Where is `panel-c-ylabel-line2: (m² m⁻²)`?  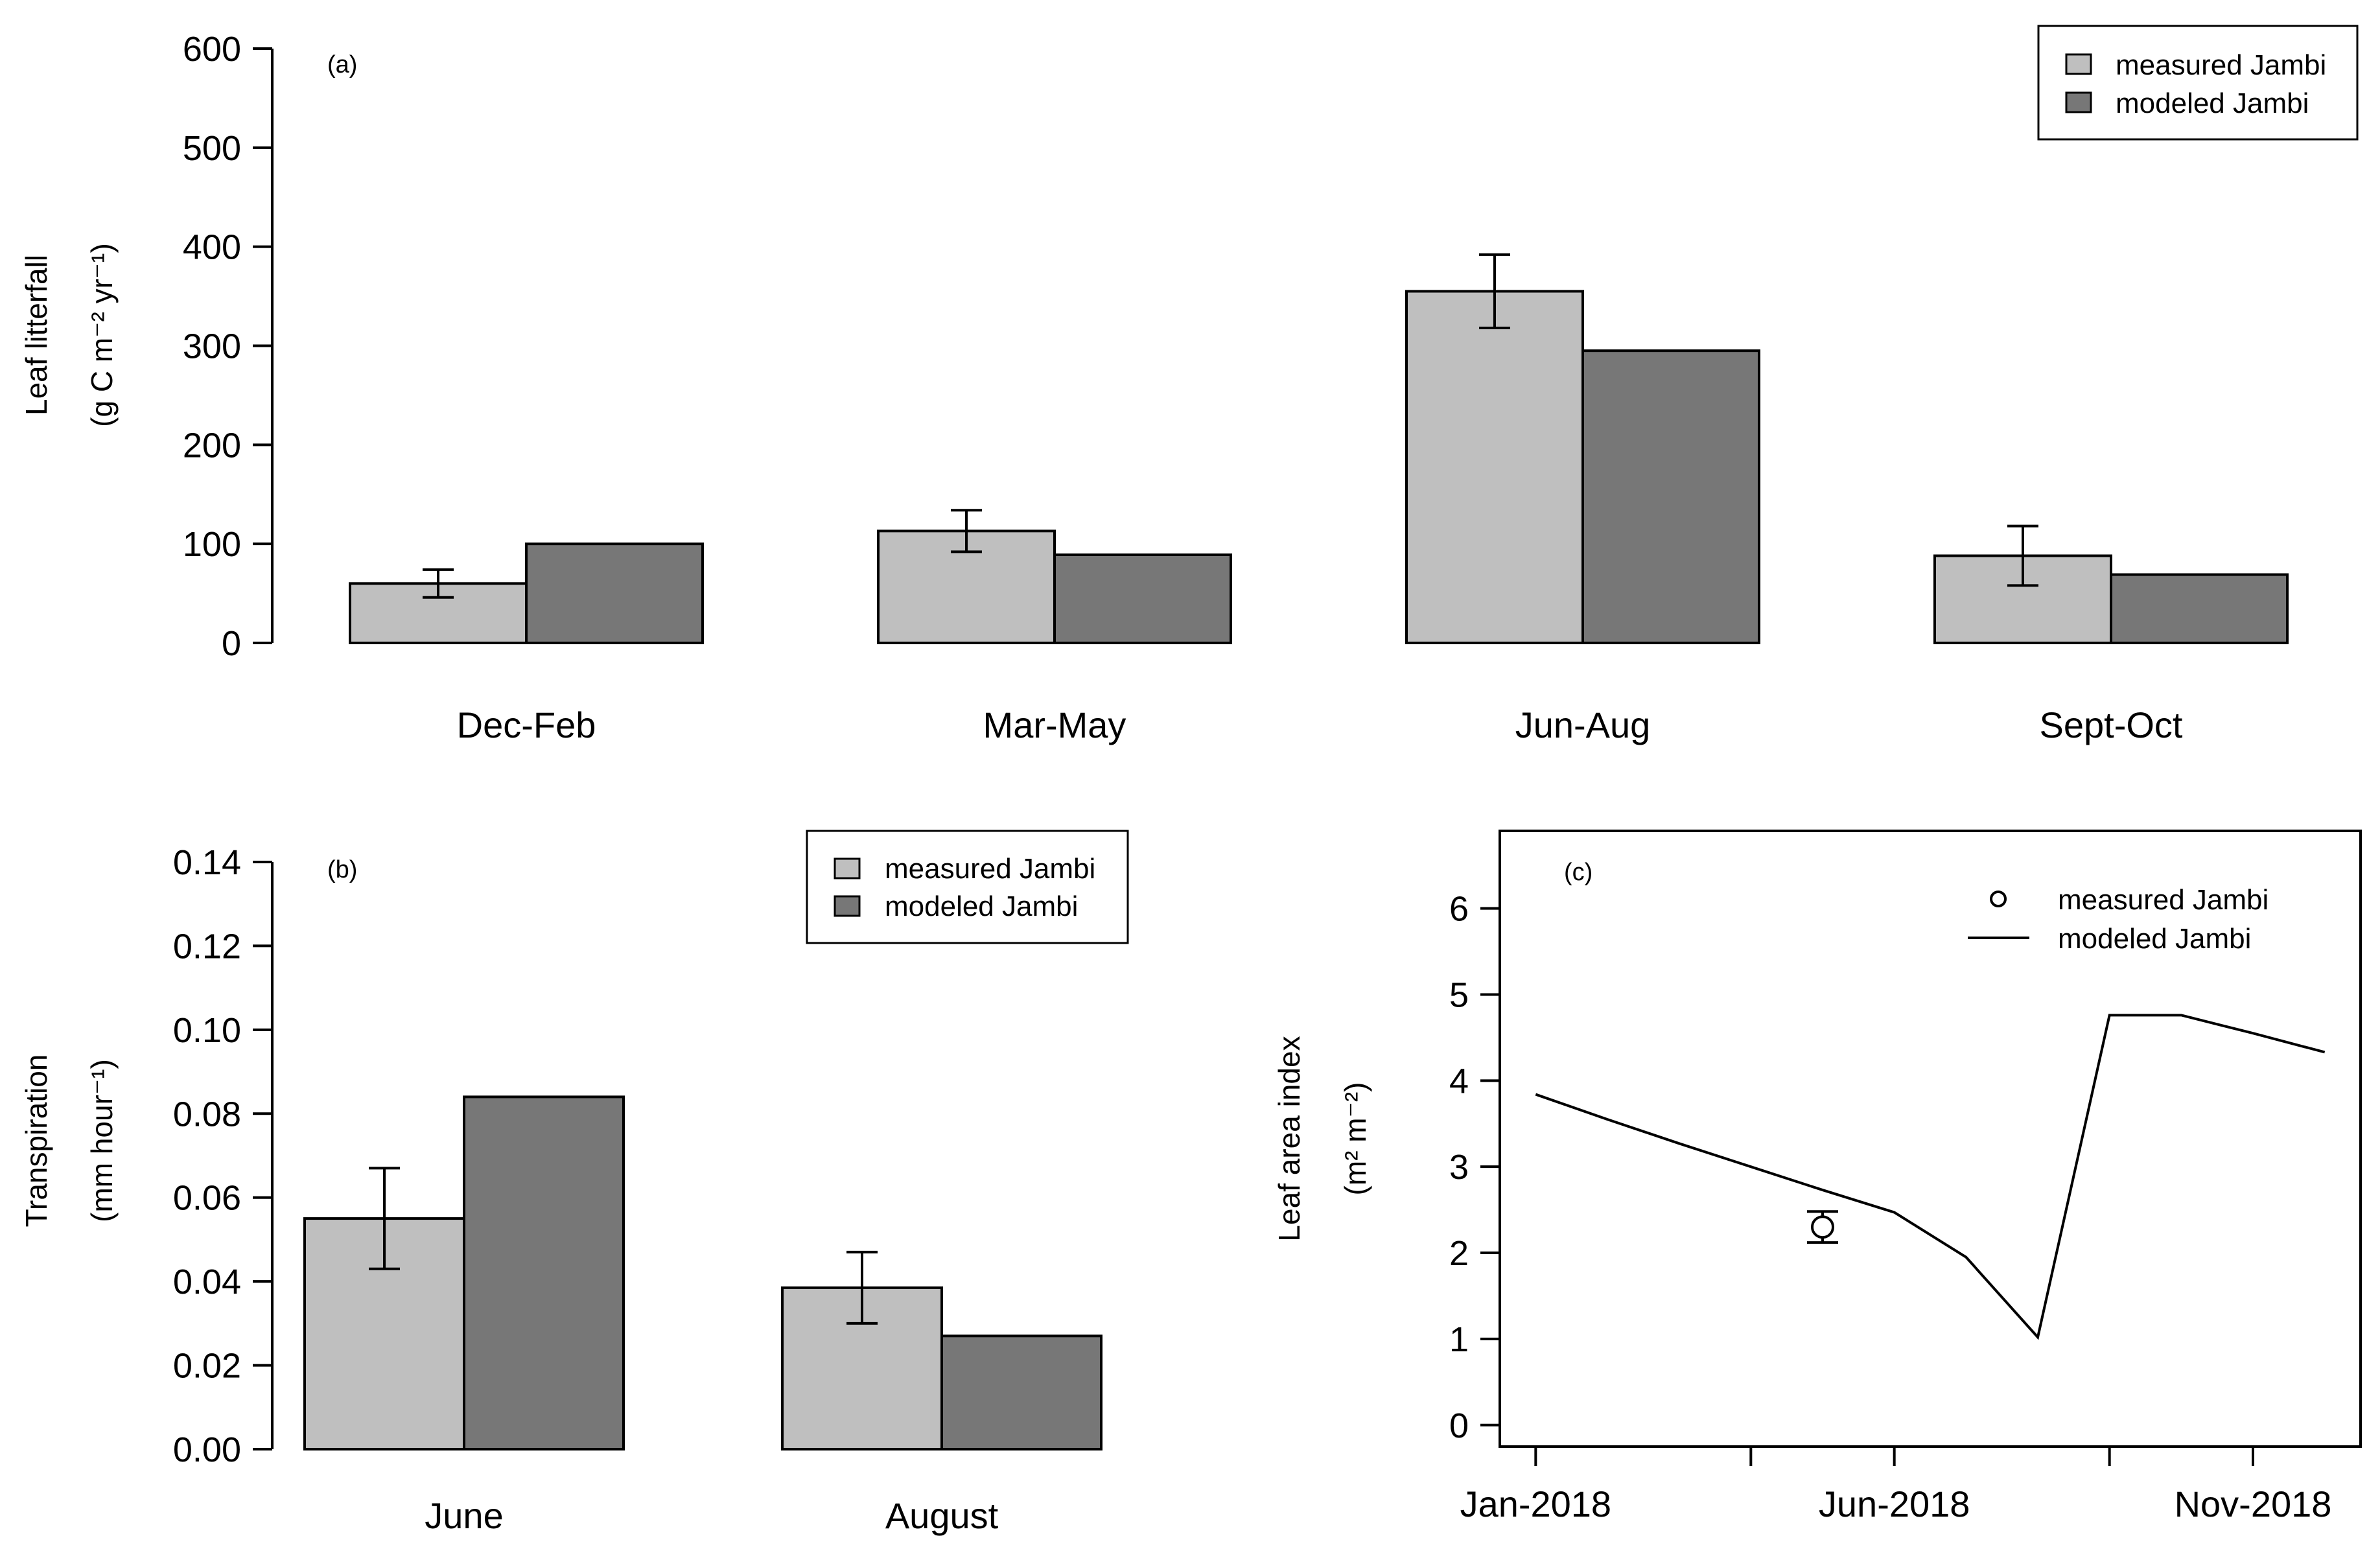
panel-c-ylabel-line2: (m² m⁻²) is located at coordinates (1355, 1139).